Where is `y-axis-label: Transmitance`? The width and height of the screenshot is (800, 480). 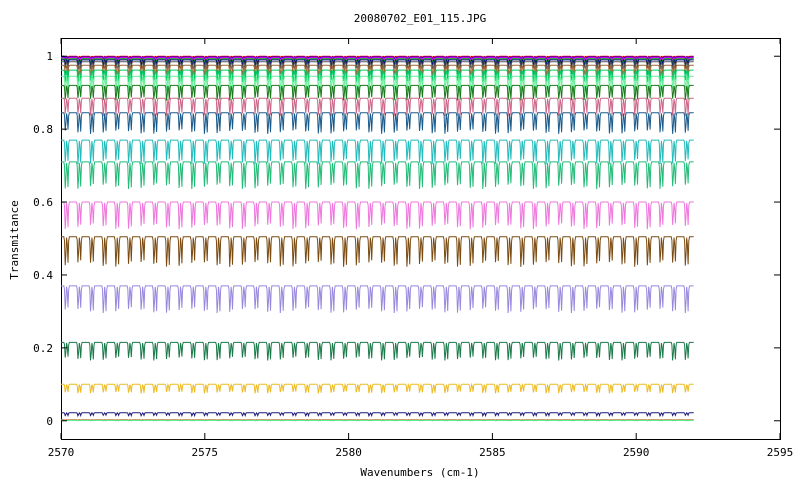 y-axis-label: Transmitance is located at coordinates (14, 239).